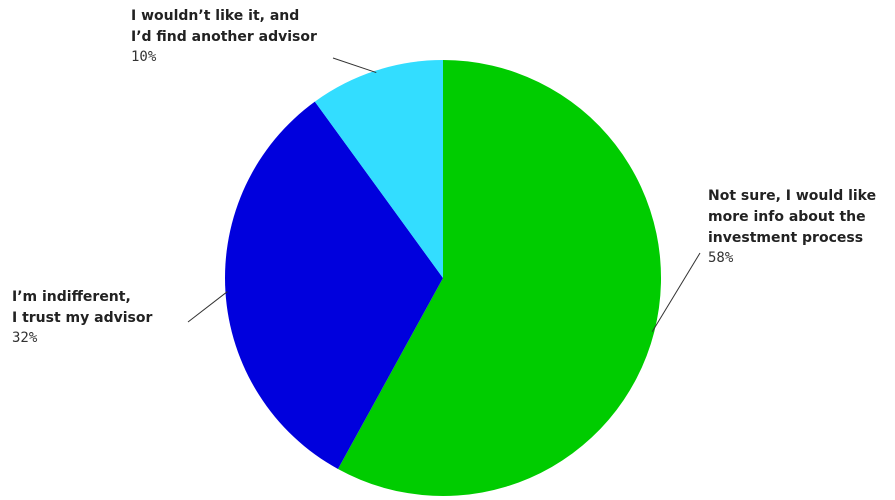 The image size is (895, 500). I want to click on slice-value-label: 32%, so click(25, 338).